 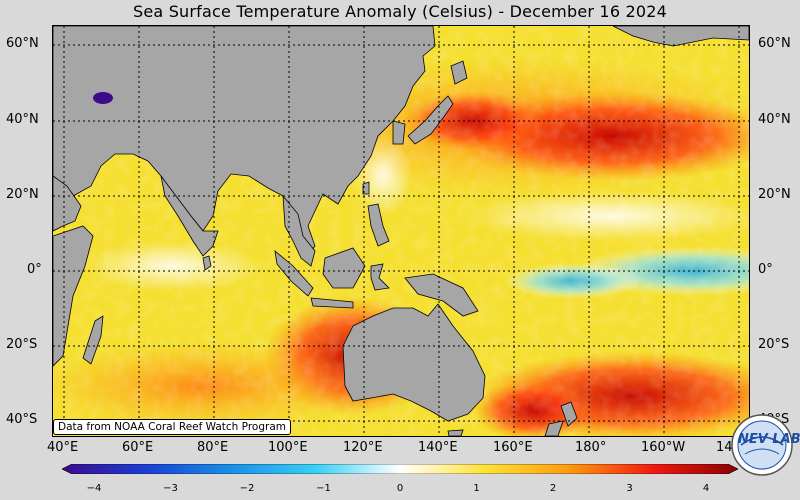 What do you see at coordinates (170, 488) in the screenshot?
I see `colorbar-tick-label: −3` at bounding box center [170, 488].